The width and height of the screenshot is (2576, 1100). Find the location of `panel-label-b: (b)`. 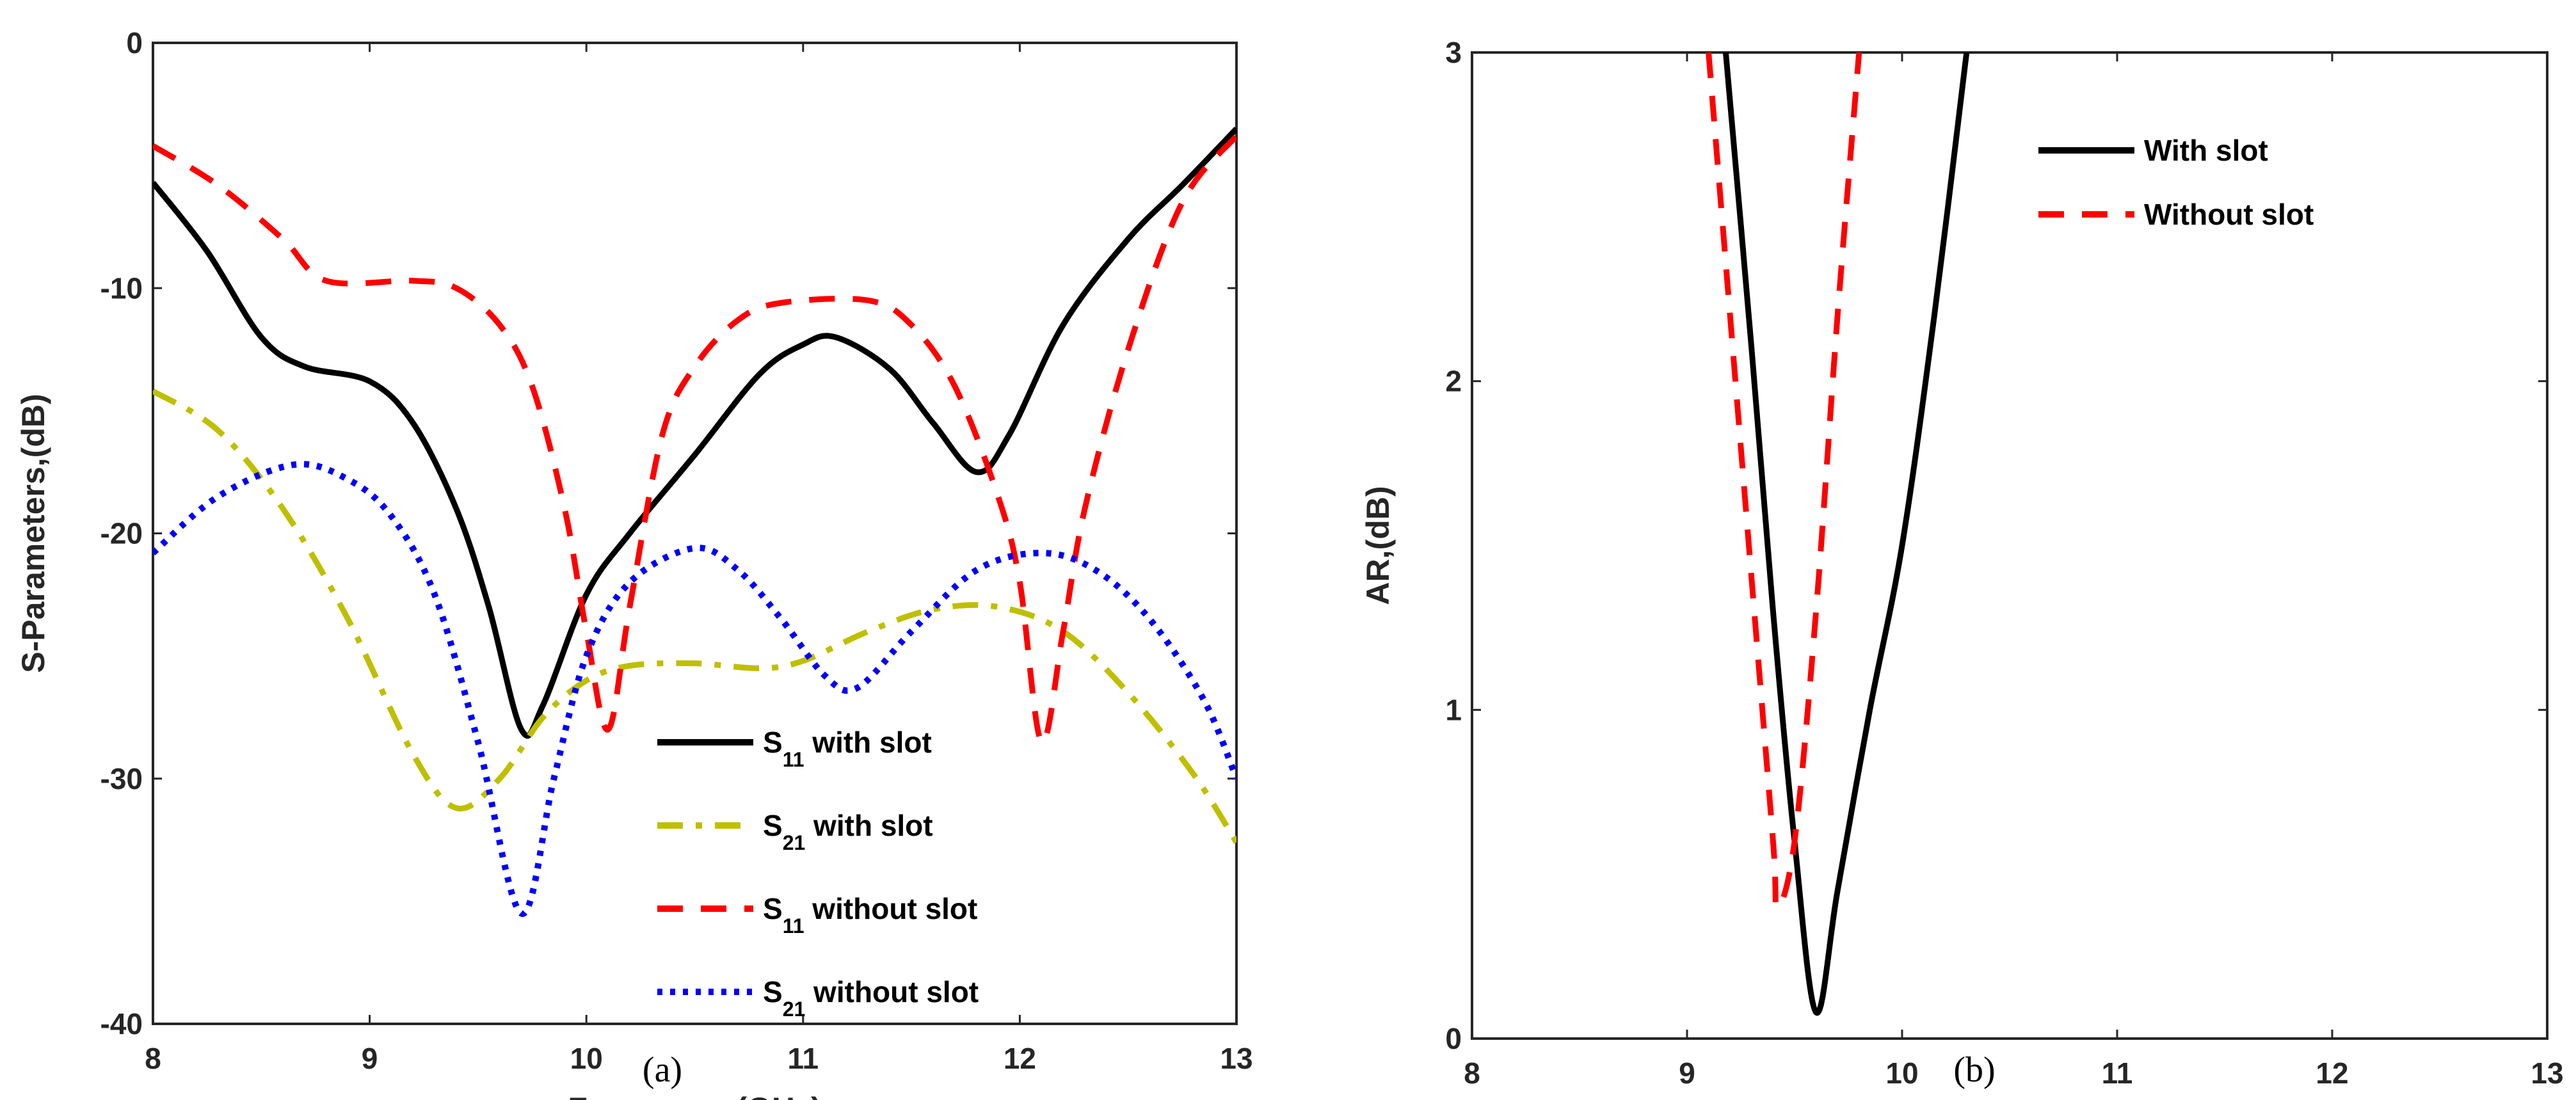

panel-label-b: (b) is located at coordinates (1974, 1070).